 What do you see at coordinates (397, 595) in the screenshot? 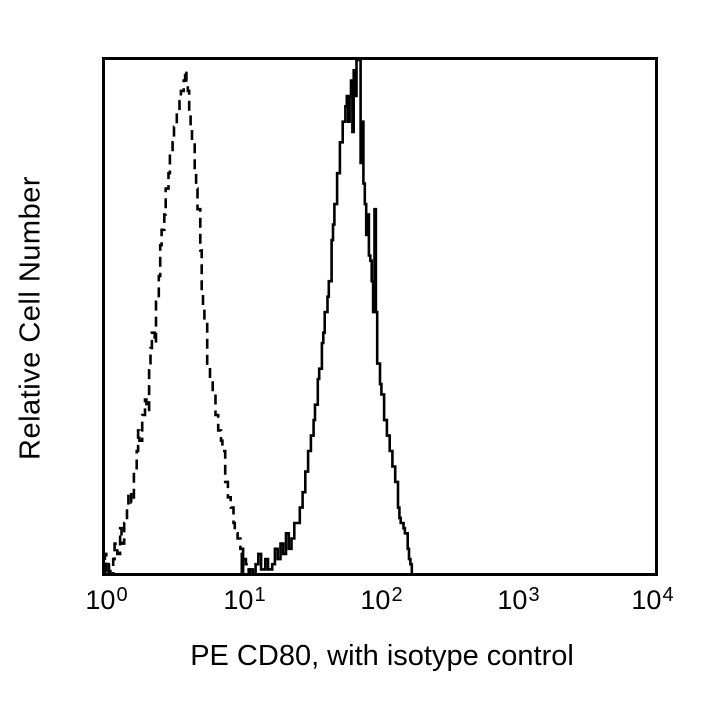
I see `x-tick-exponent: 2` at bounding box center [397, 595].